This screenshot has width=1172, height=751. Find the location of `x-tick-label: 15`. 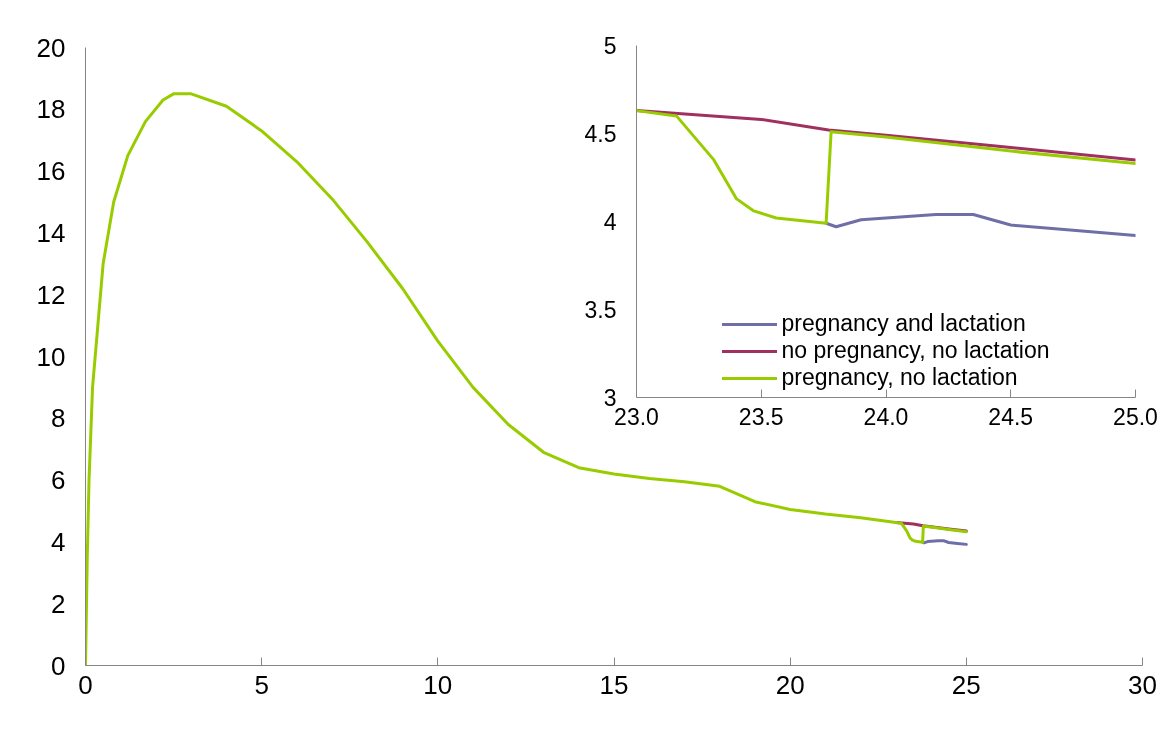

x-tick-label: 15 is located at coordinates (614, 684).